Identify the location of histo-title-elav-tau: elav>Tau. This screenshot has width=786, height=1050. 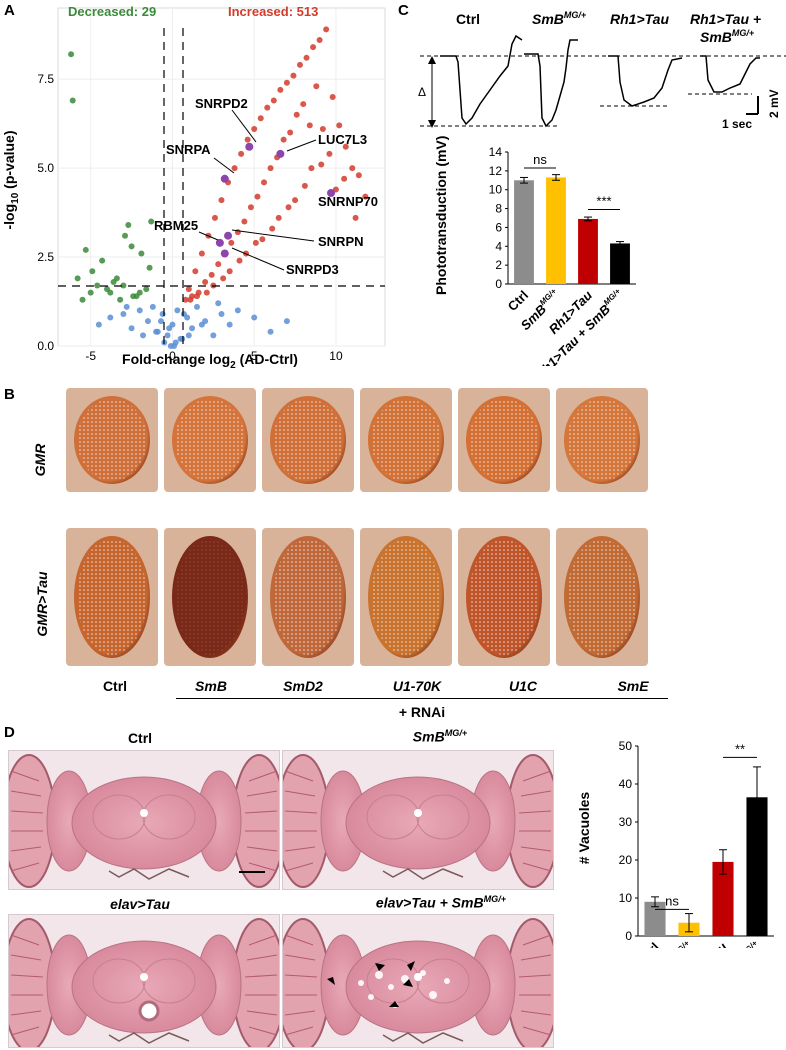
(140, 904).